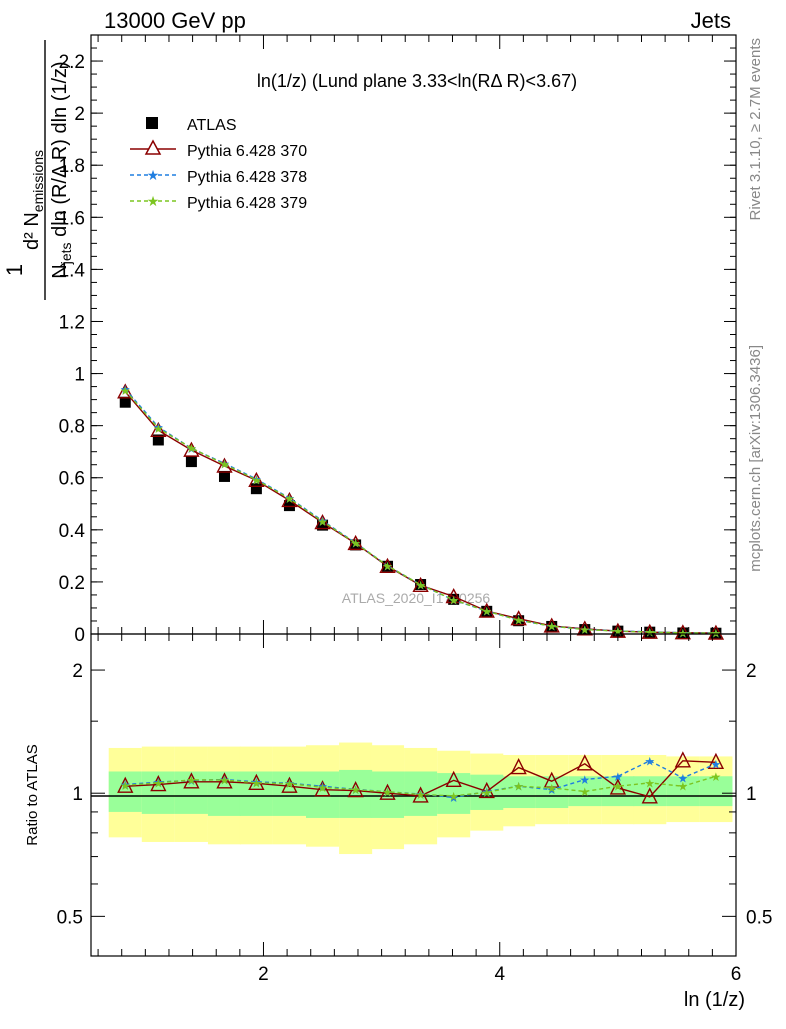  I want to click on ylabel-numerator: d² Nemissions, so click(33, 200).